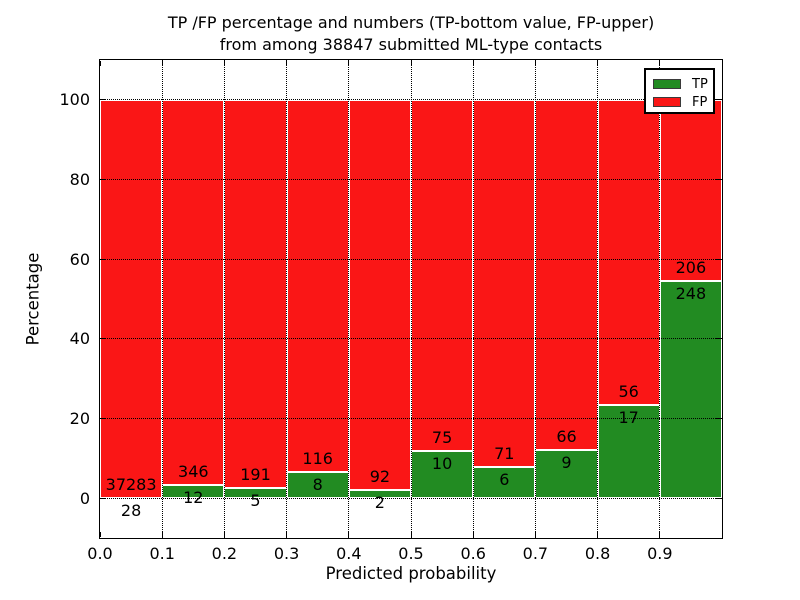  Describe the element at coordinates (162, 553) in the screenshot. I see `x-axis-tick-label: 0.1` at that location.